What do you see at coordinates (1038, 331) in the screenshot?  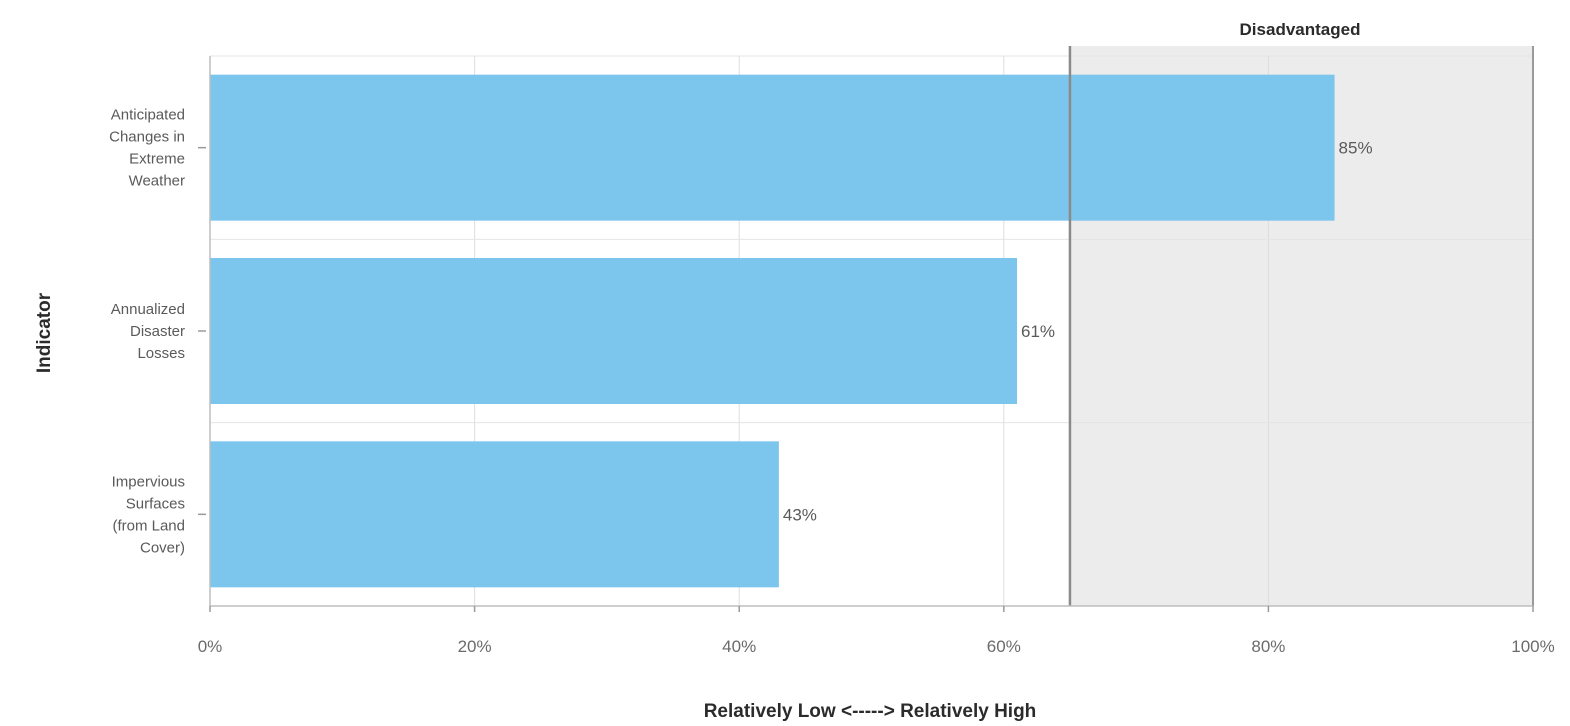 I see `data-label-2: 61%` at bounding box center [1038, 331].